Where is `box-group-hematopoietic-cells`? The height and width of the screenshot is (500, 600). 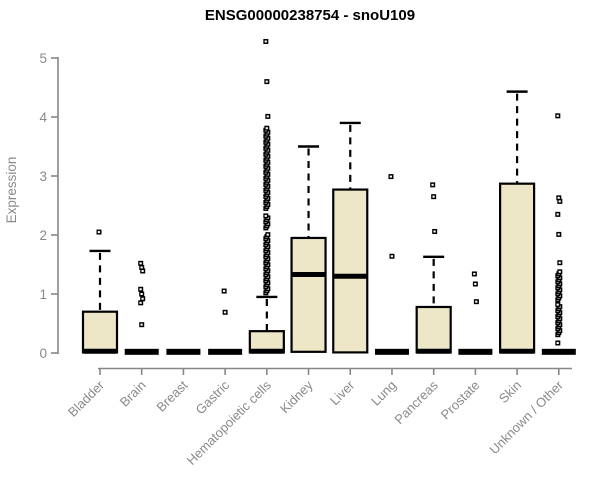 box-group-hematopoietic-cells is located at coordinates (266, 196).